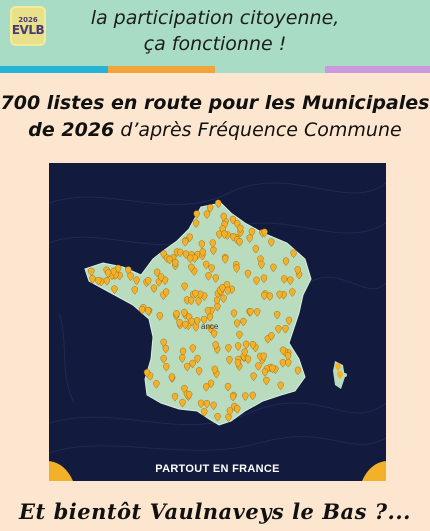 Image resolution: width=430 pixels, height=531 pixels. I want to click on tagline-line-2: ça fonctionne !, so click(215, 44).